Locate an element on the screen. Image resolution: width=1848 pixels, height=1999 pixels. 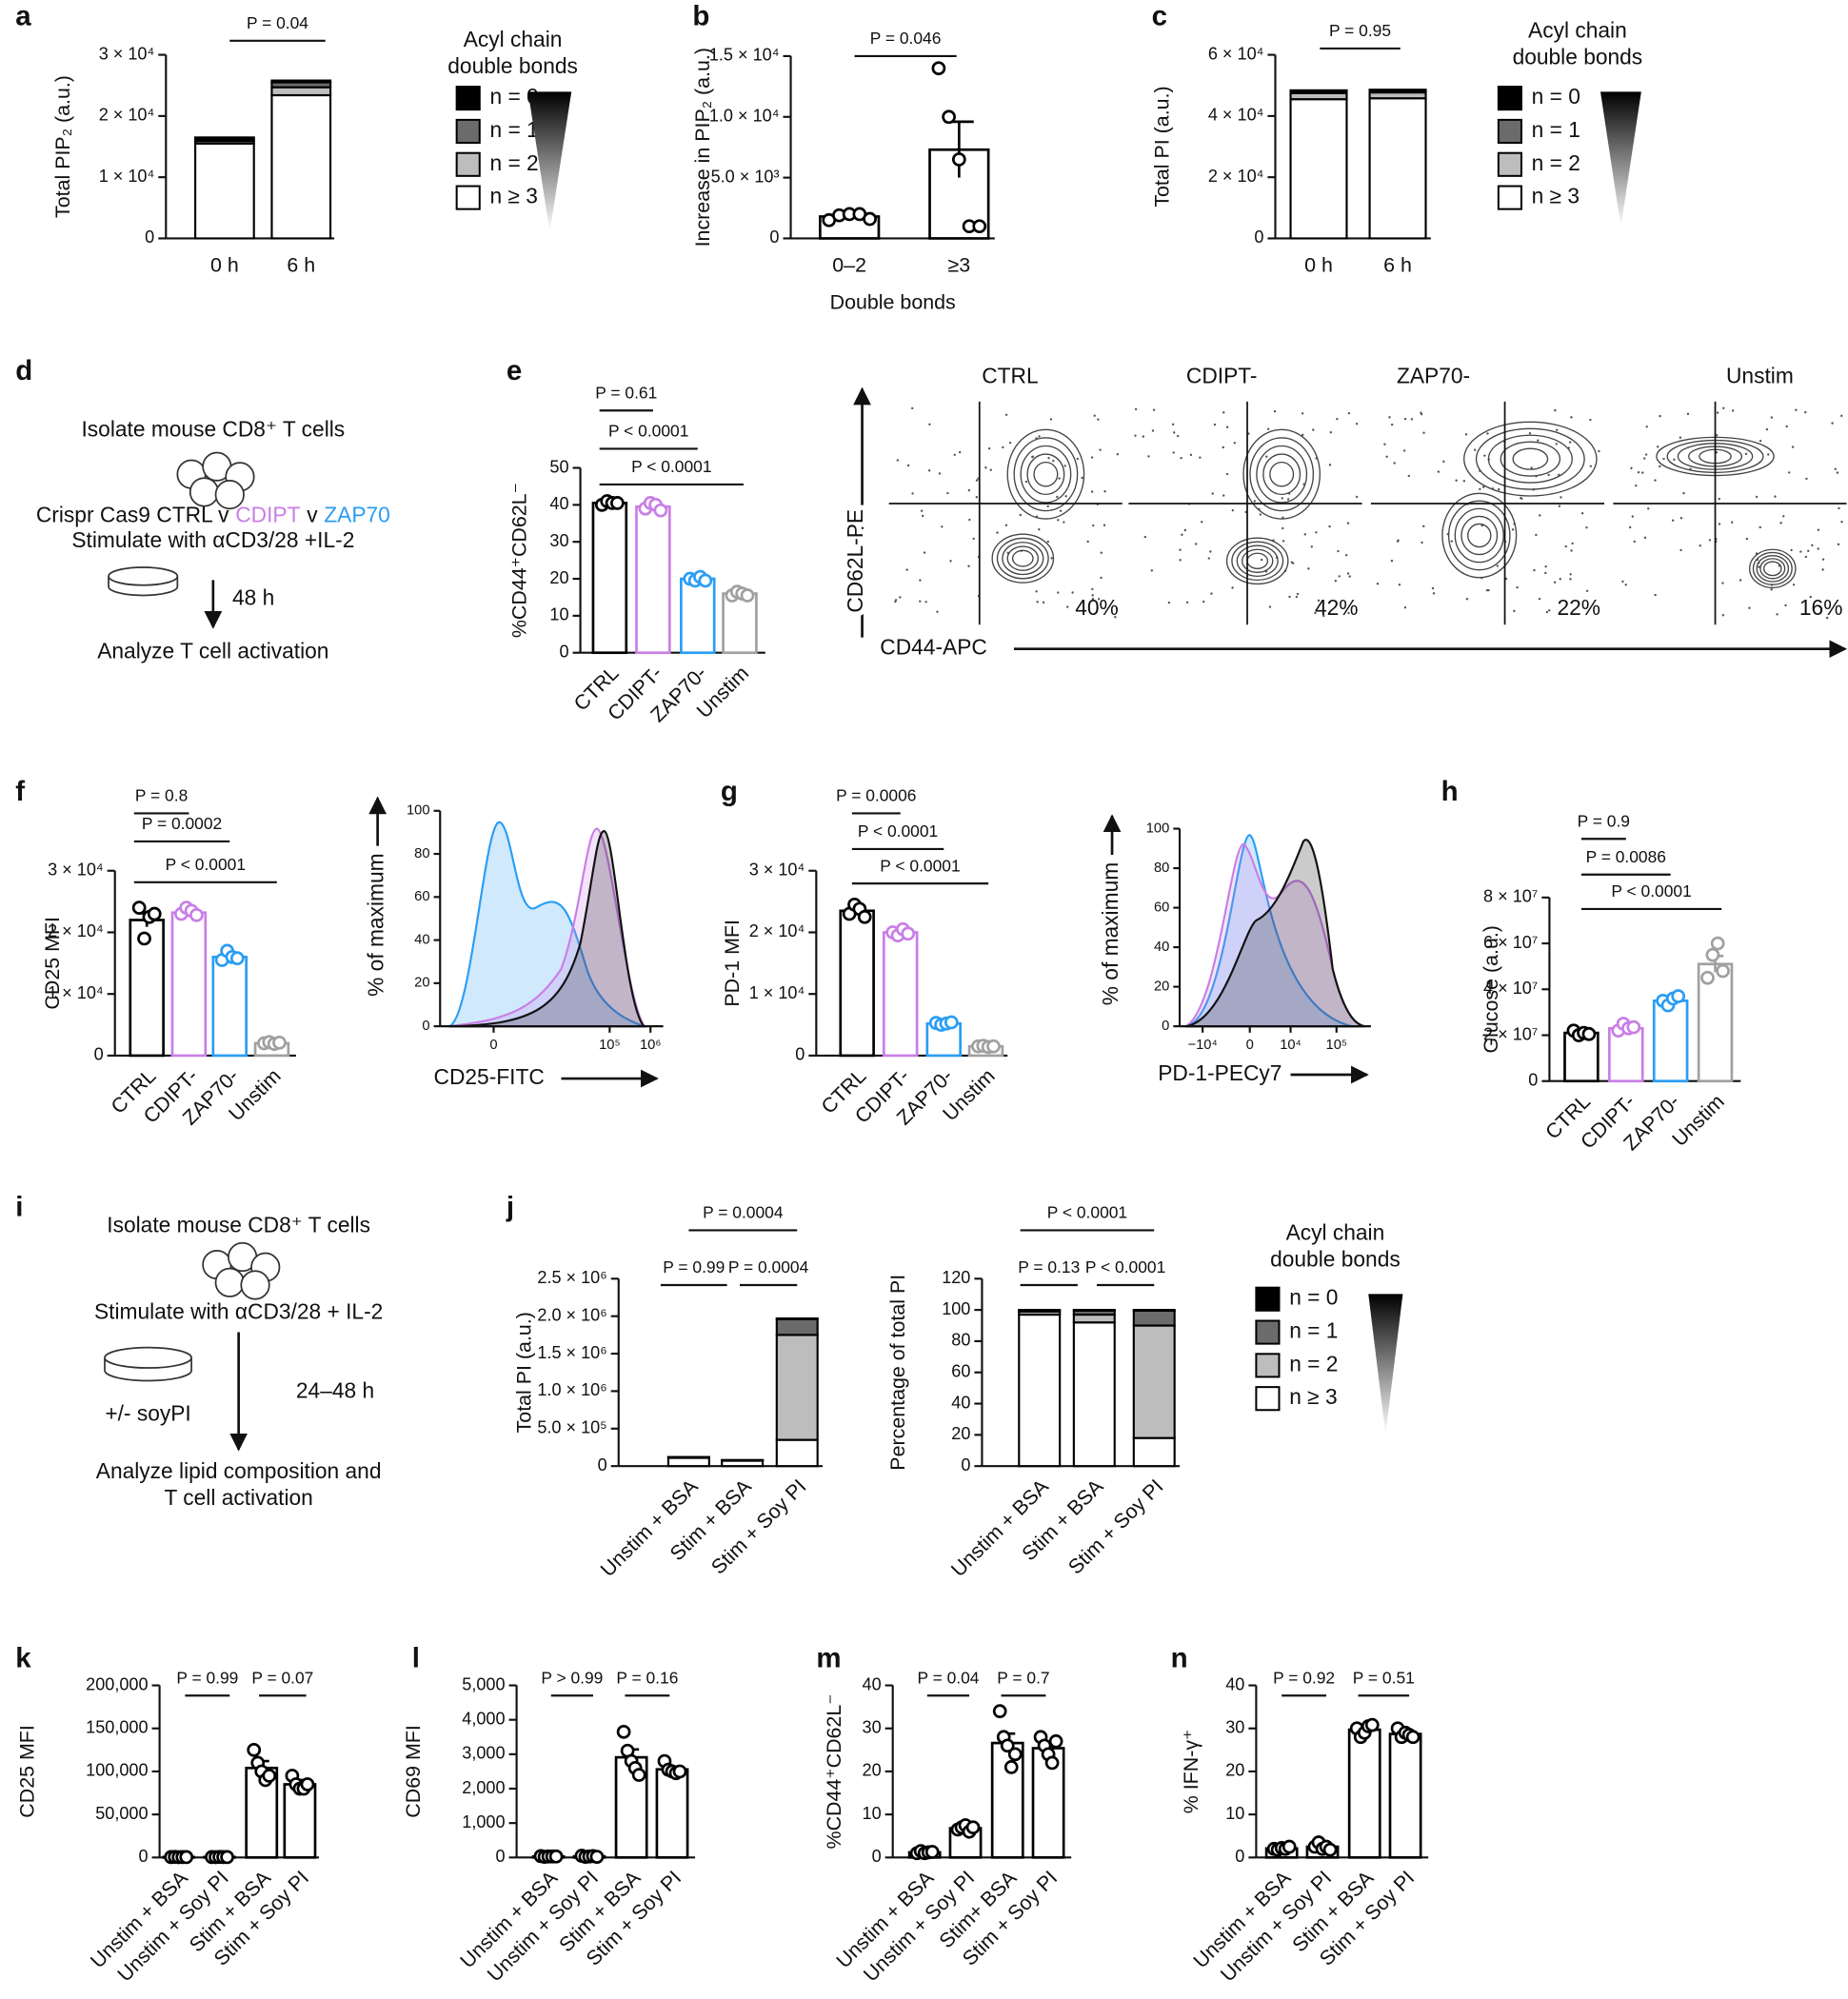
y-tick-label: 40 is located at coordinates (421, 940).